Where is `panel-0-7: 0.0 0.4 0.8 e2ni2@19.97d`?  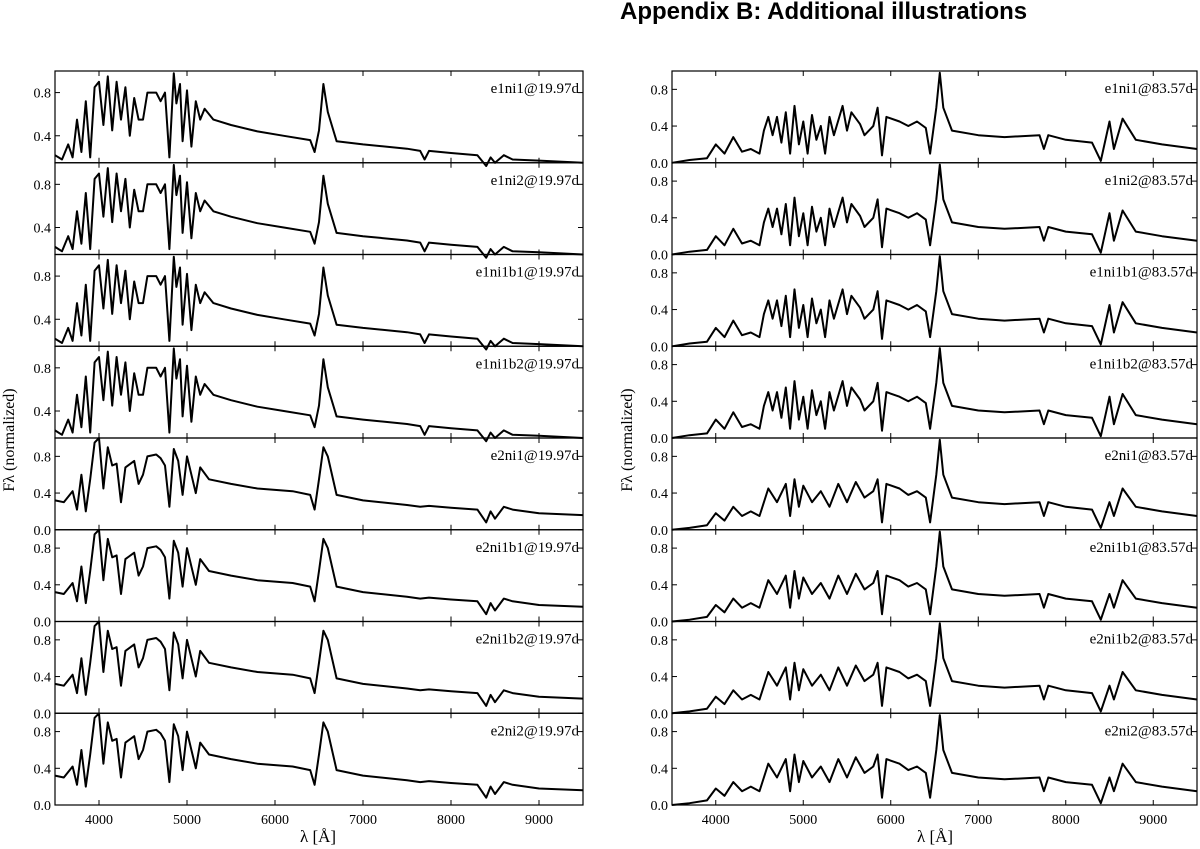
panel-0-7: 0.0 0.4 0.8 e2ni2@19.97d is located at coordinates (309, 763).